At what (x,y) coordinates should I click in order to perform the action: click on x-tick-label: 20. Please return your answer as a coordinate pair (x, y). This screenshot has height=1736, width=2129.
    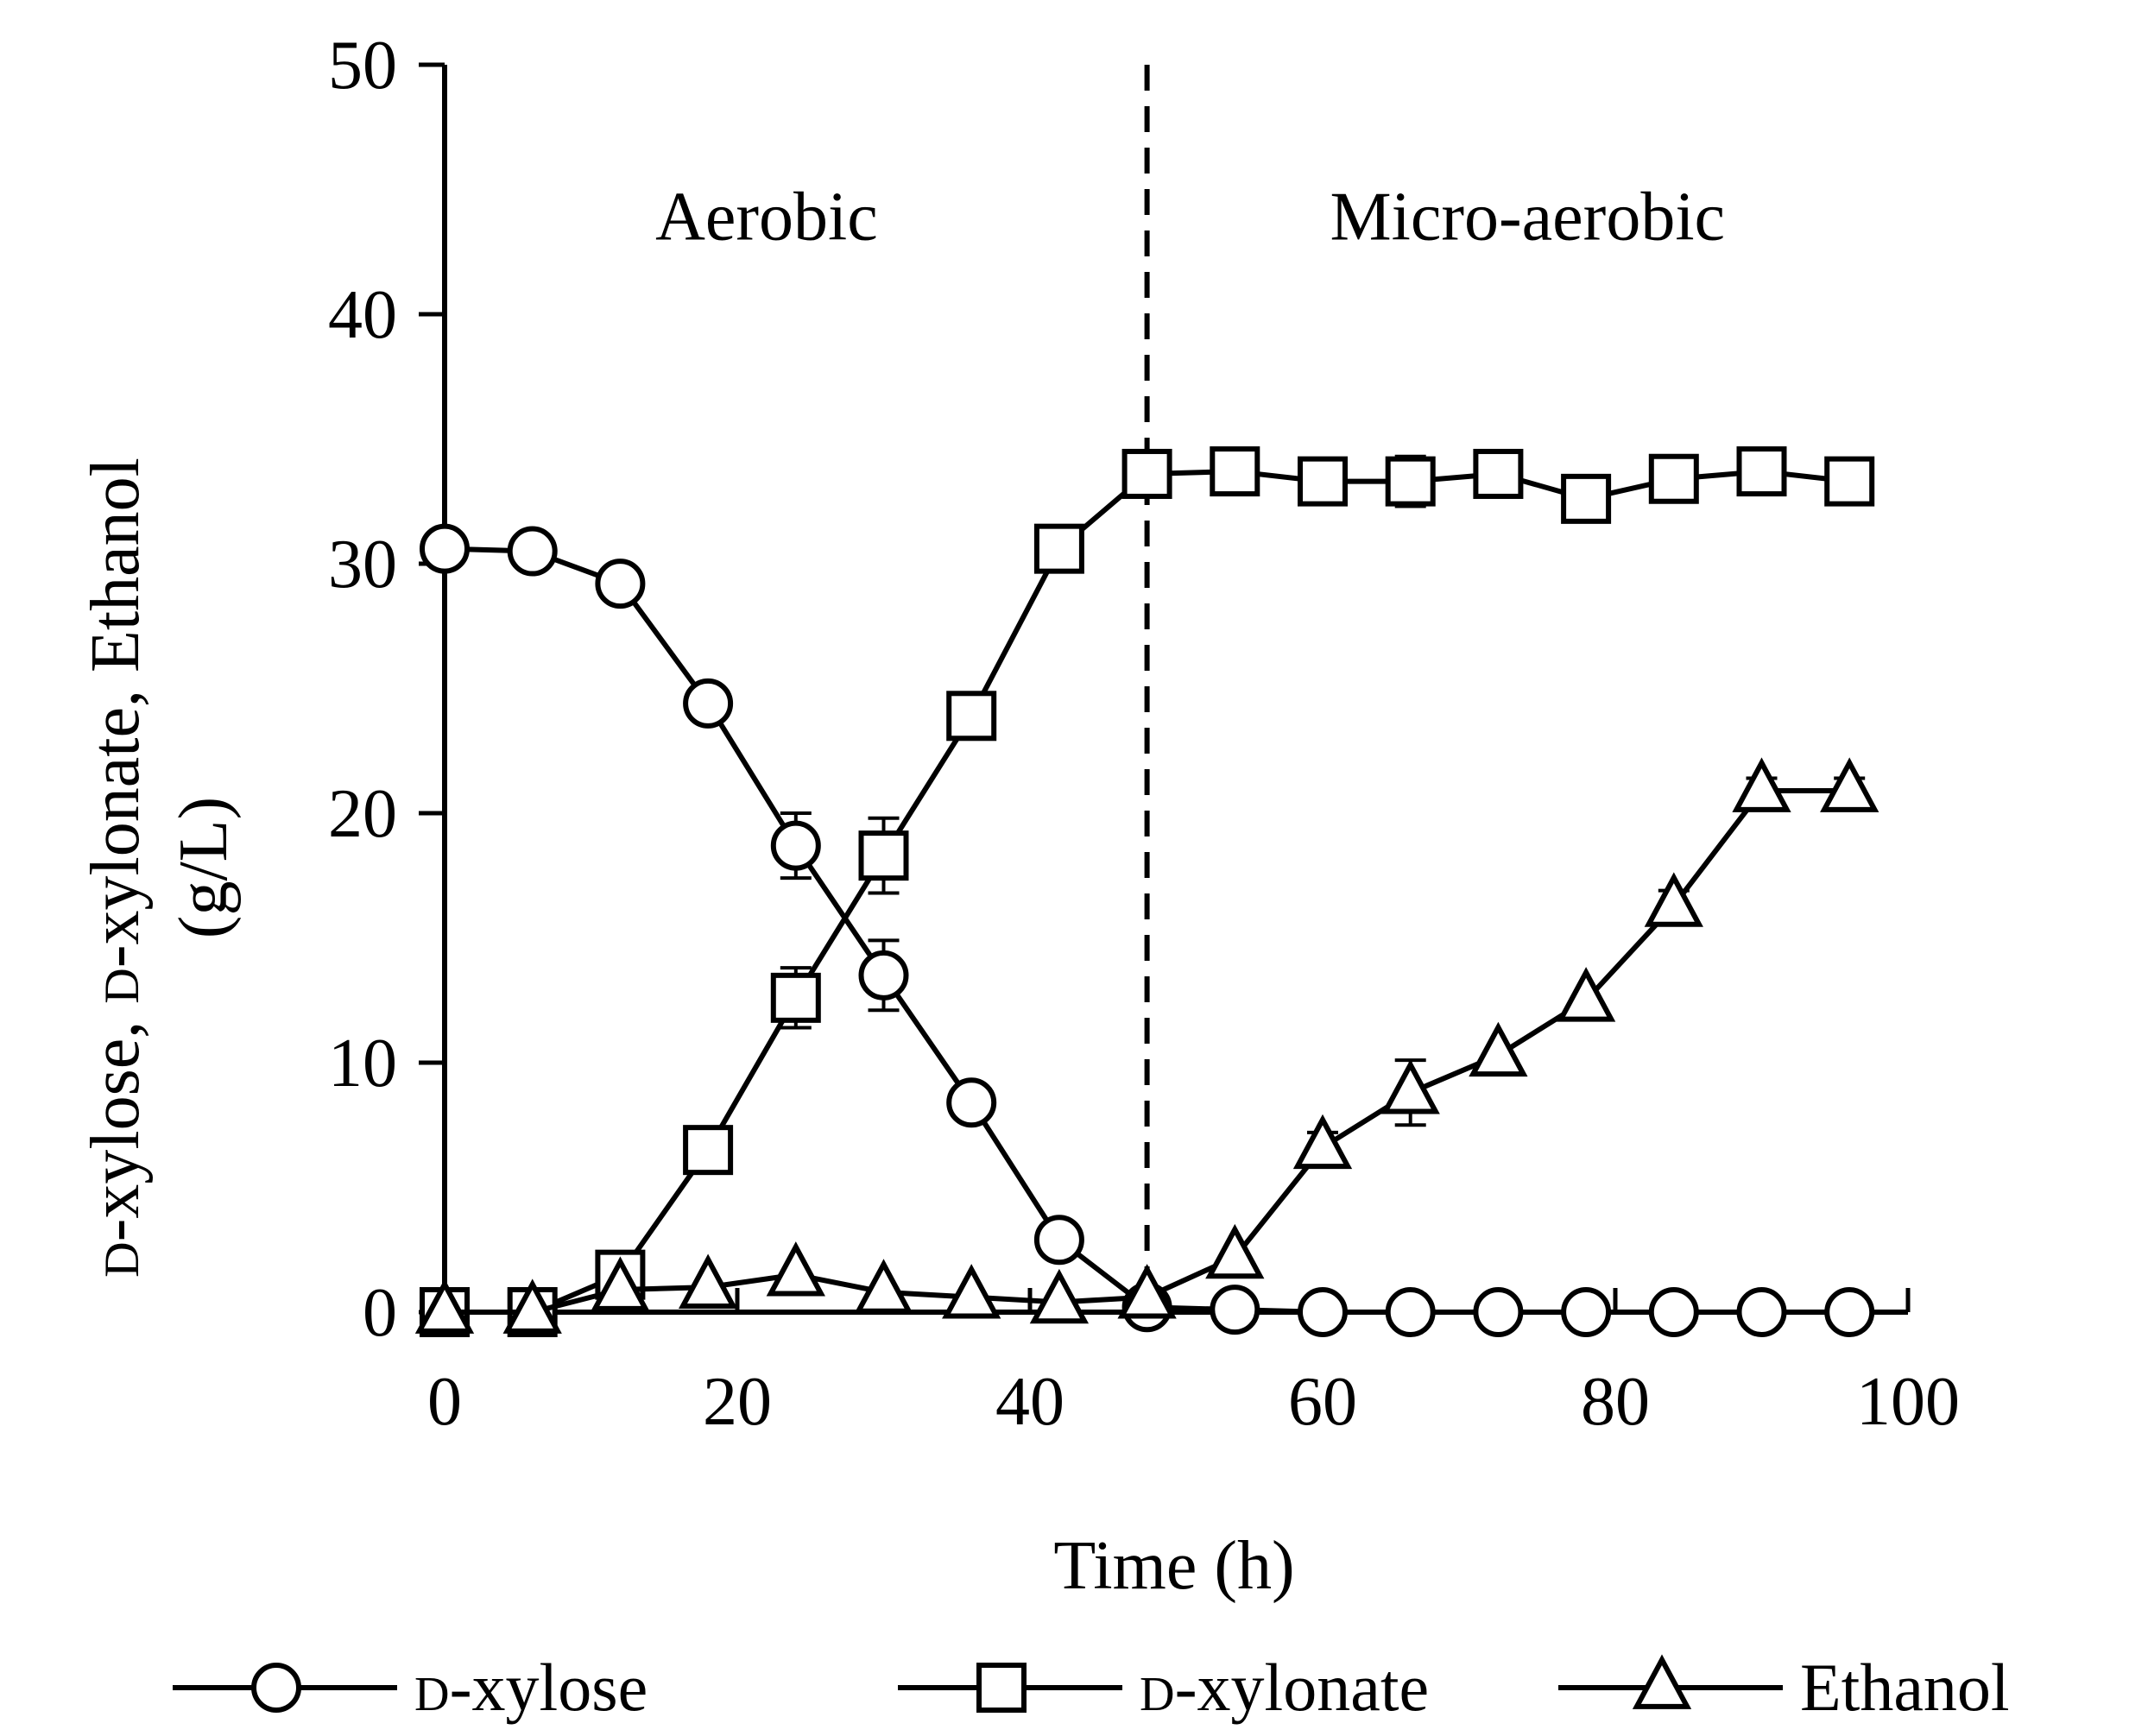
    Looking at the image, I should click on (737, 1402).